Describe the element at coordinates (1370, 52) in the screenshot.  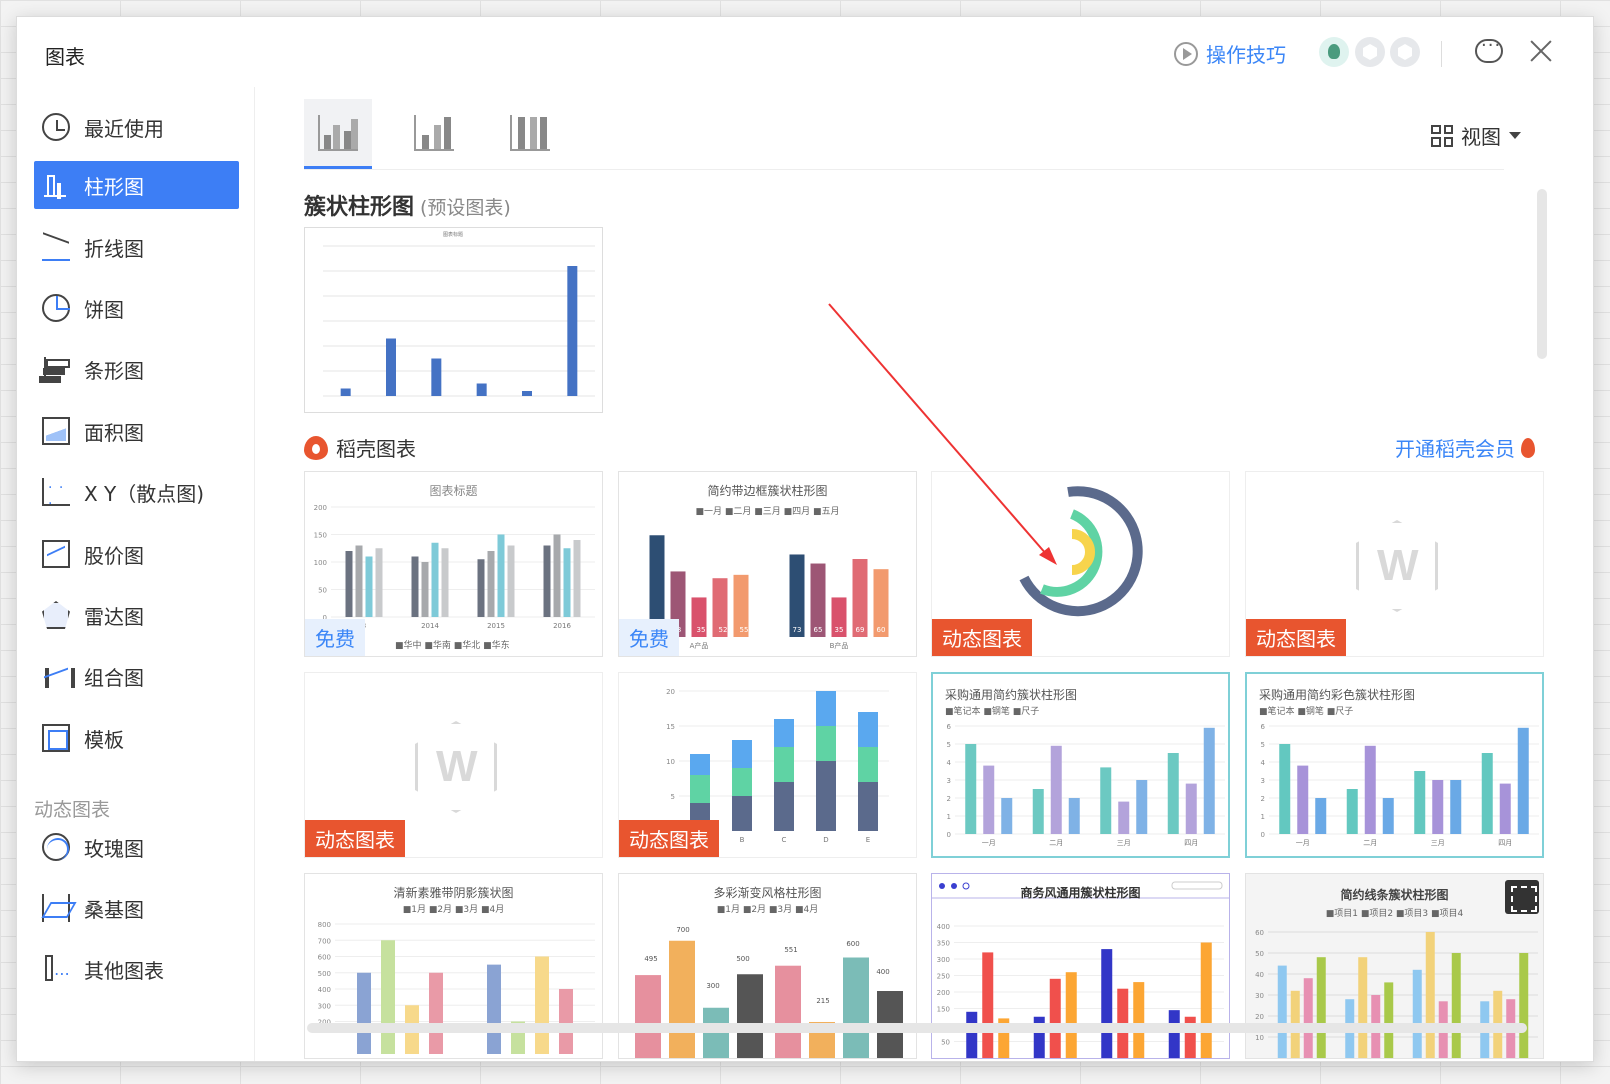
I see `member-badge-icon` at that location.